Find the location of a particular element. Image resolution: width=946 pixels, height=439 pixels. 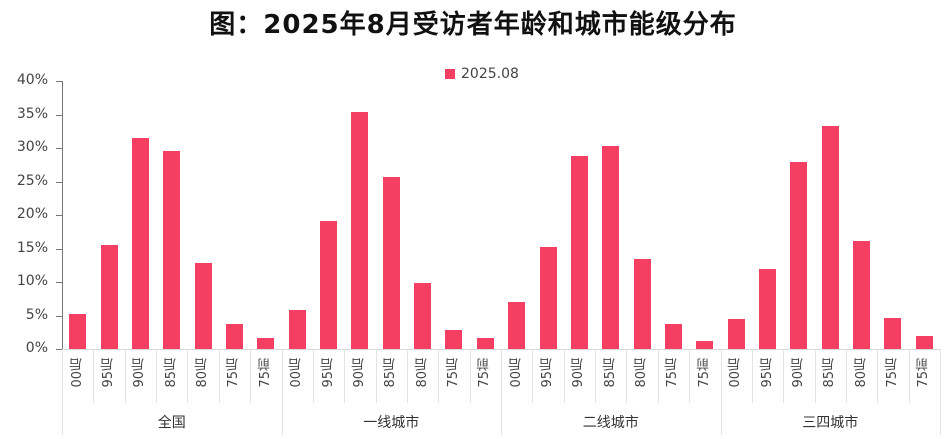

x-group-label: 一线城市 is located at coordinates (391, 423).